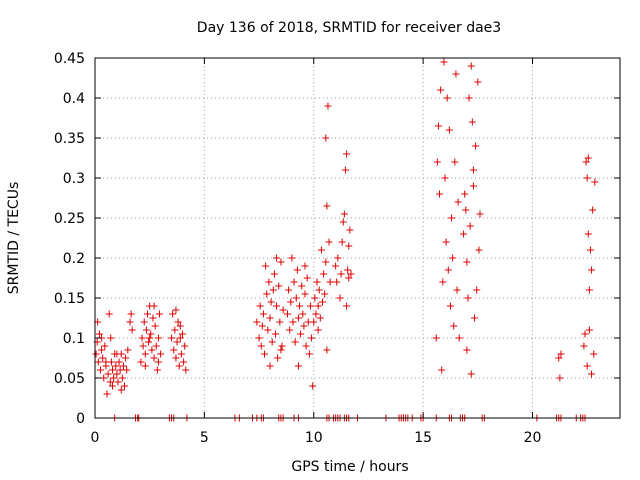 The image size is (640, 480). Describe the element at coordinates (423, 438) in the screenshot. I see `x-tick-label: 15` at that location.